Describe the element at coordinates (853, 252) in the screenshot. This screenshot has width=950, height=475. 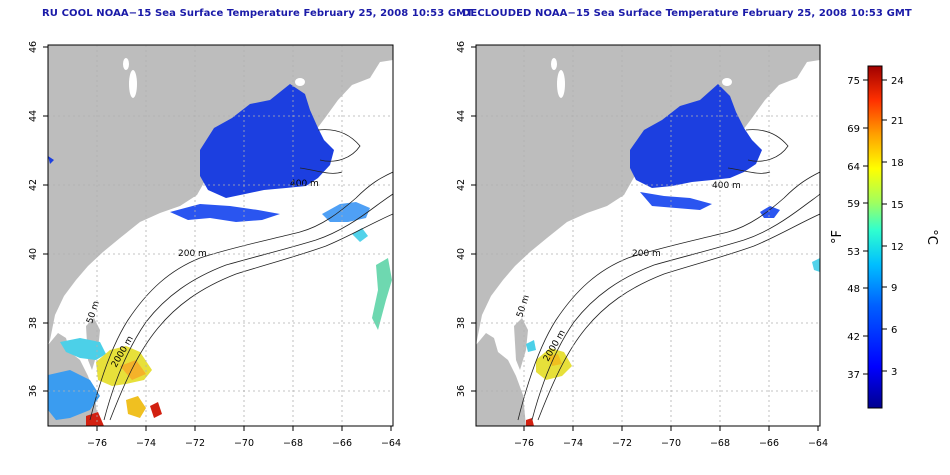
I see `colorbar-f-tick: 53` at that location.